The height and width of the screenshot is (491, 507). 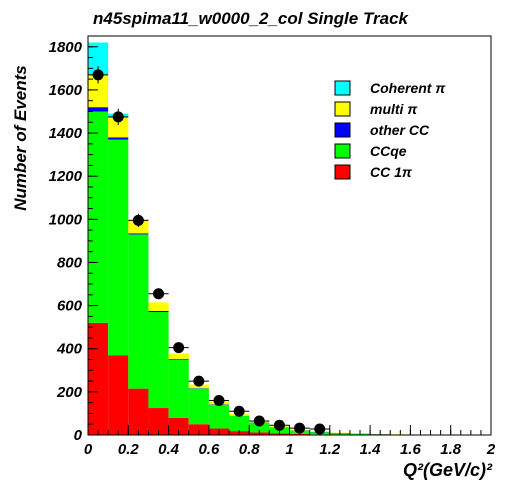 What do you see at coordinates (251, 18) in the screenshot?
I see `chart-title: n45spima11_w0000_2_col Single Track` at bounding box center [251, 18].